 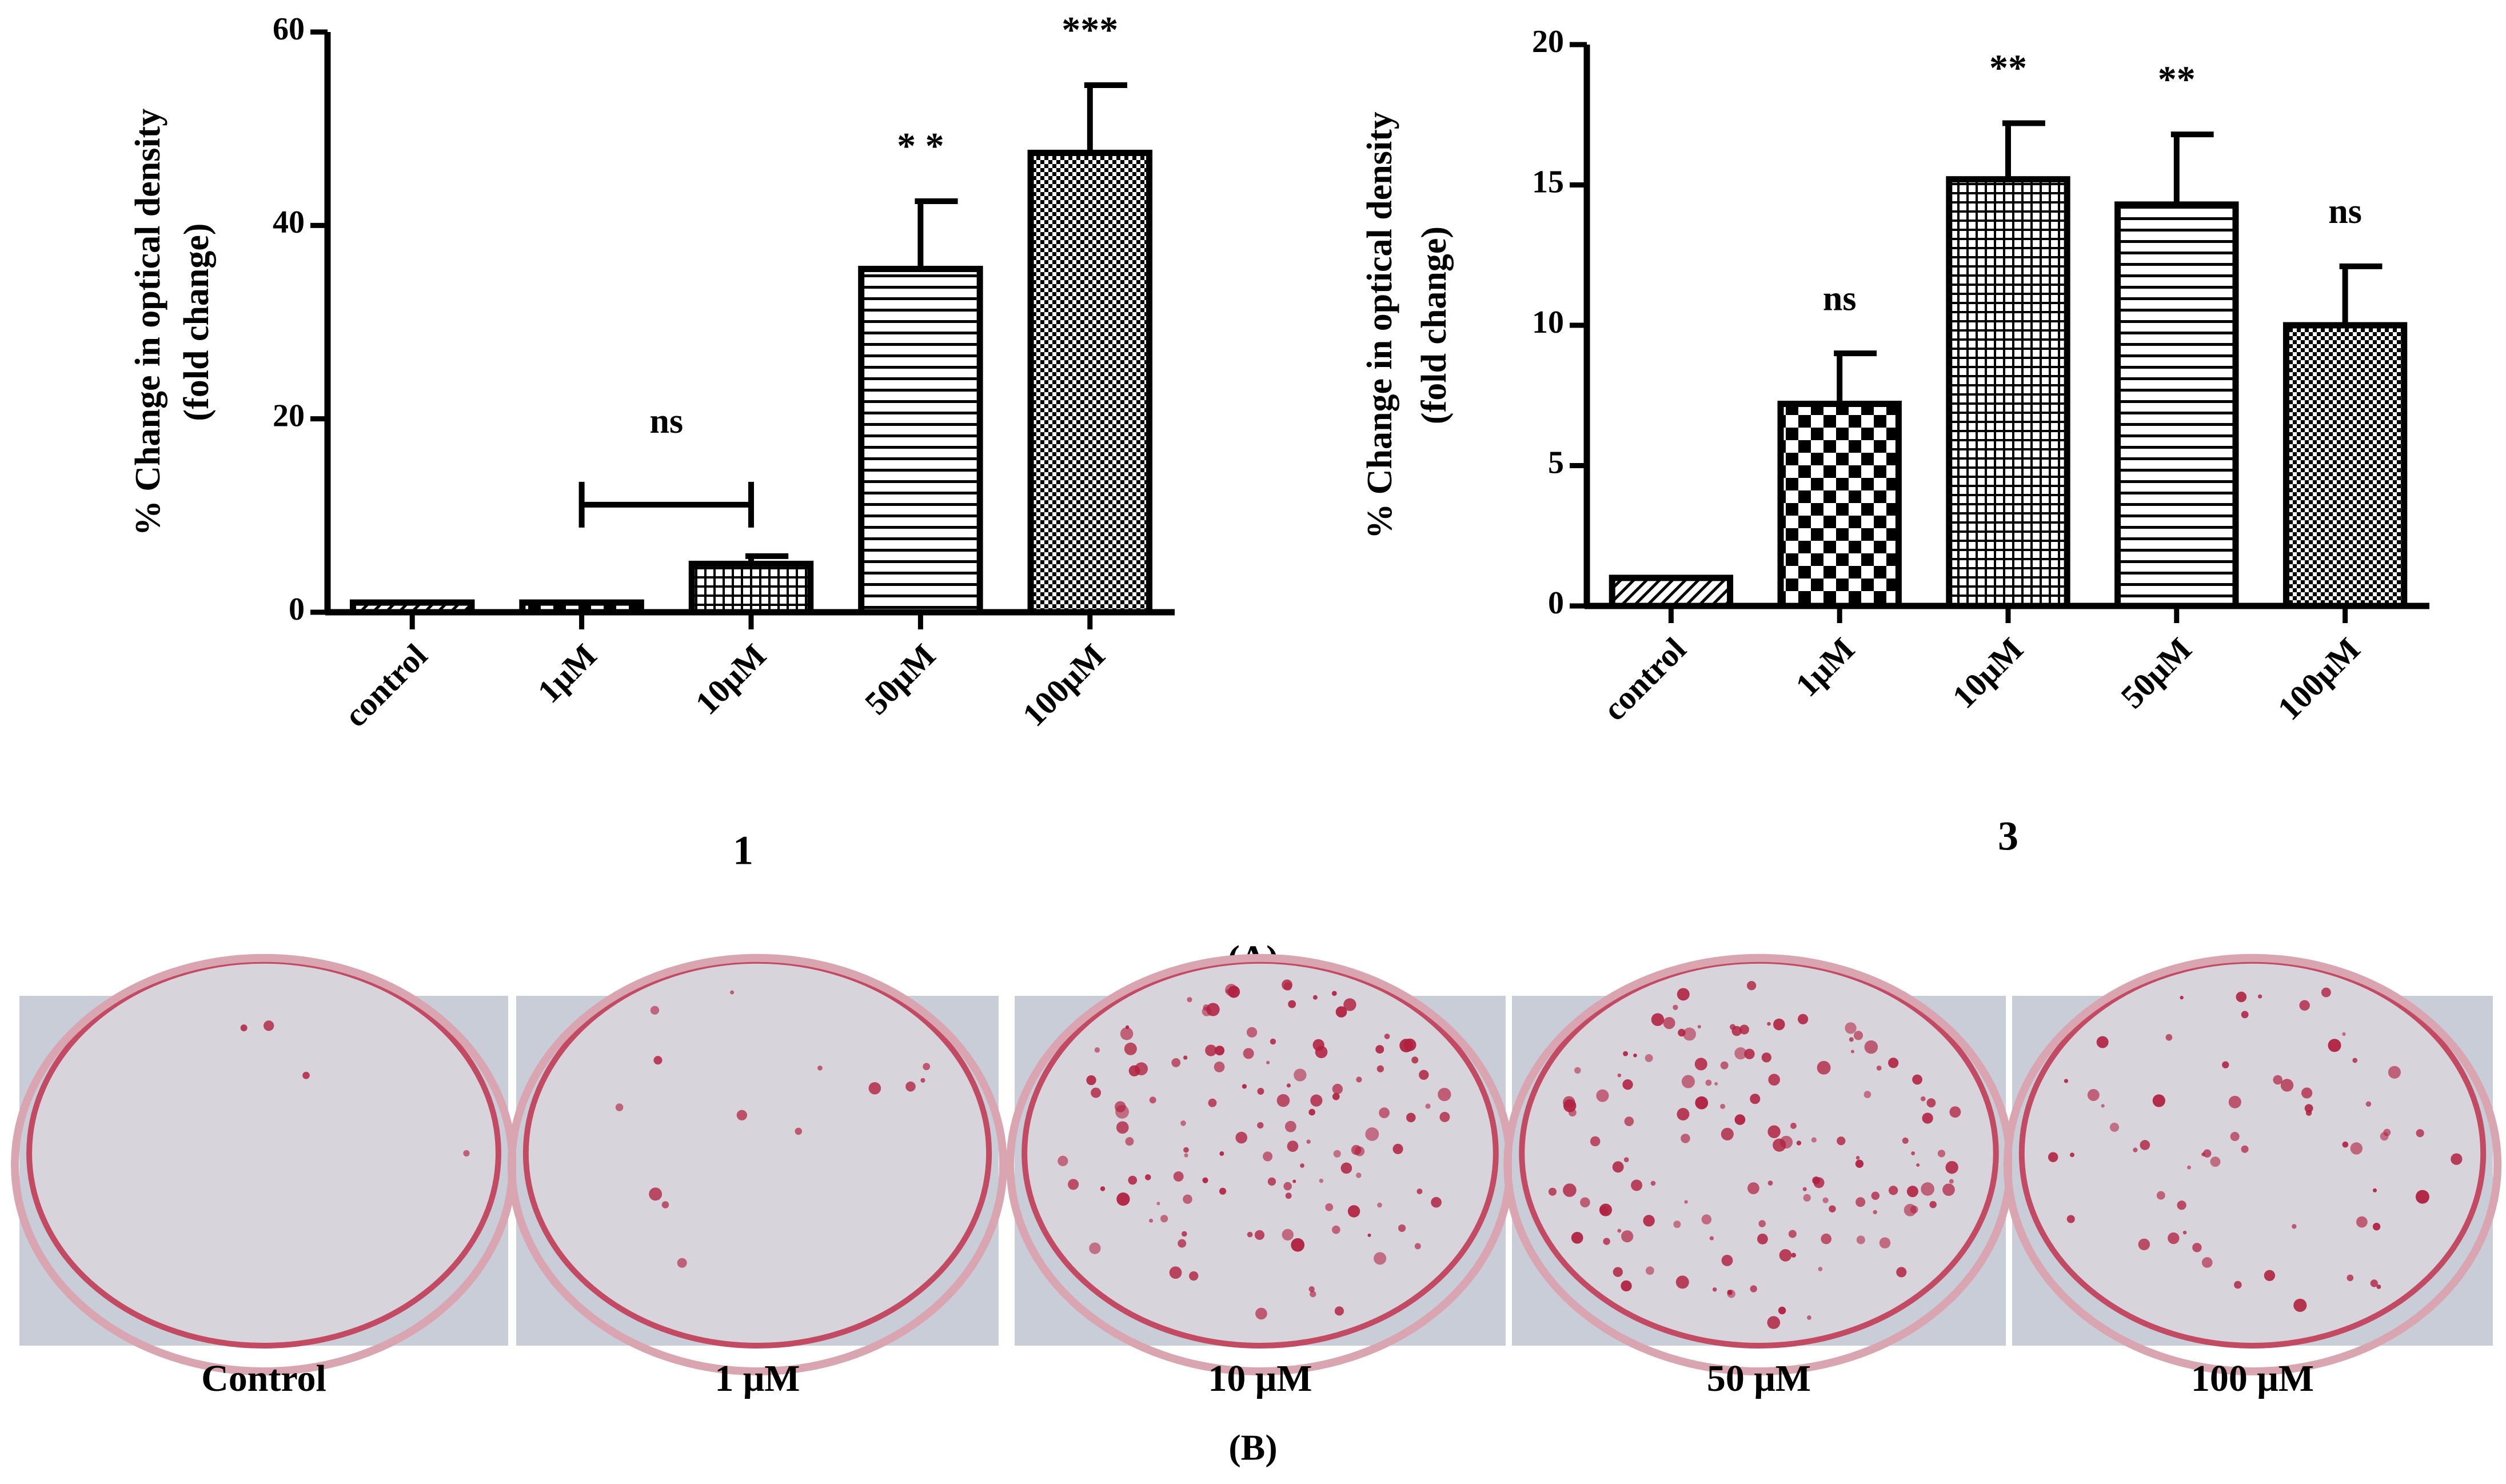 I want to click on photo-caption: 1 μM, so click(x=757, y=1378).